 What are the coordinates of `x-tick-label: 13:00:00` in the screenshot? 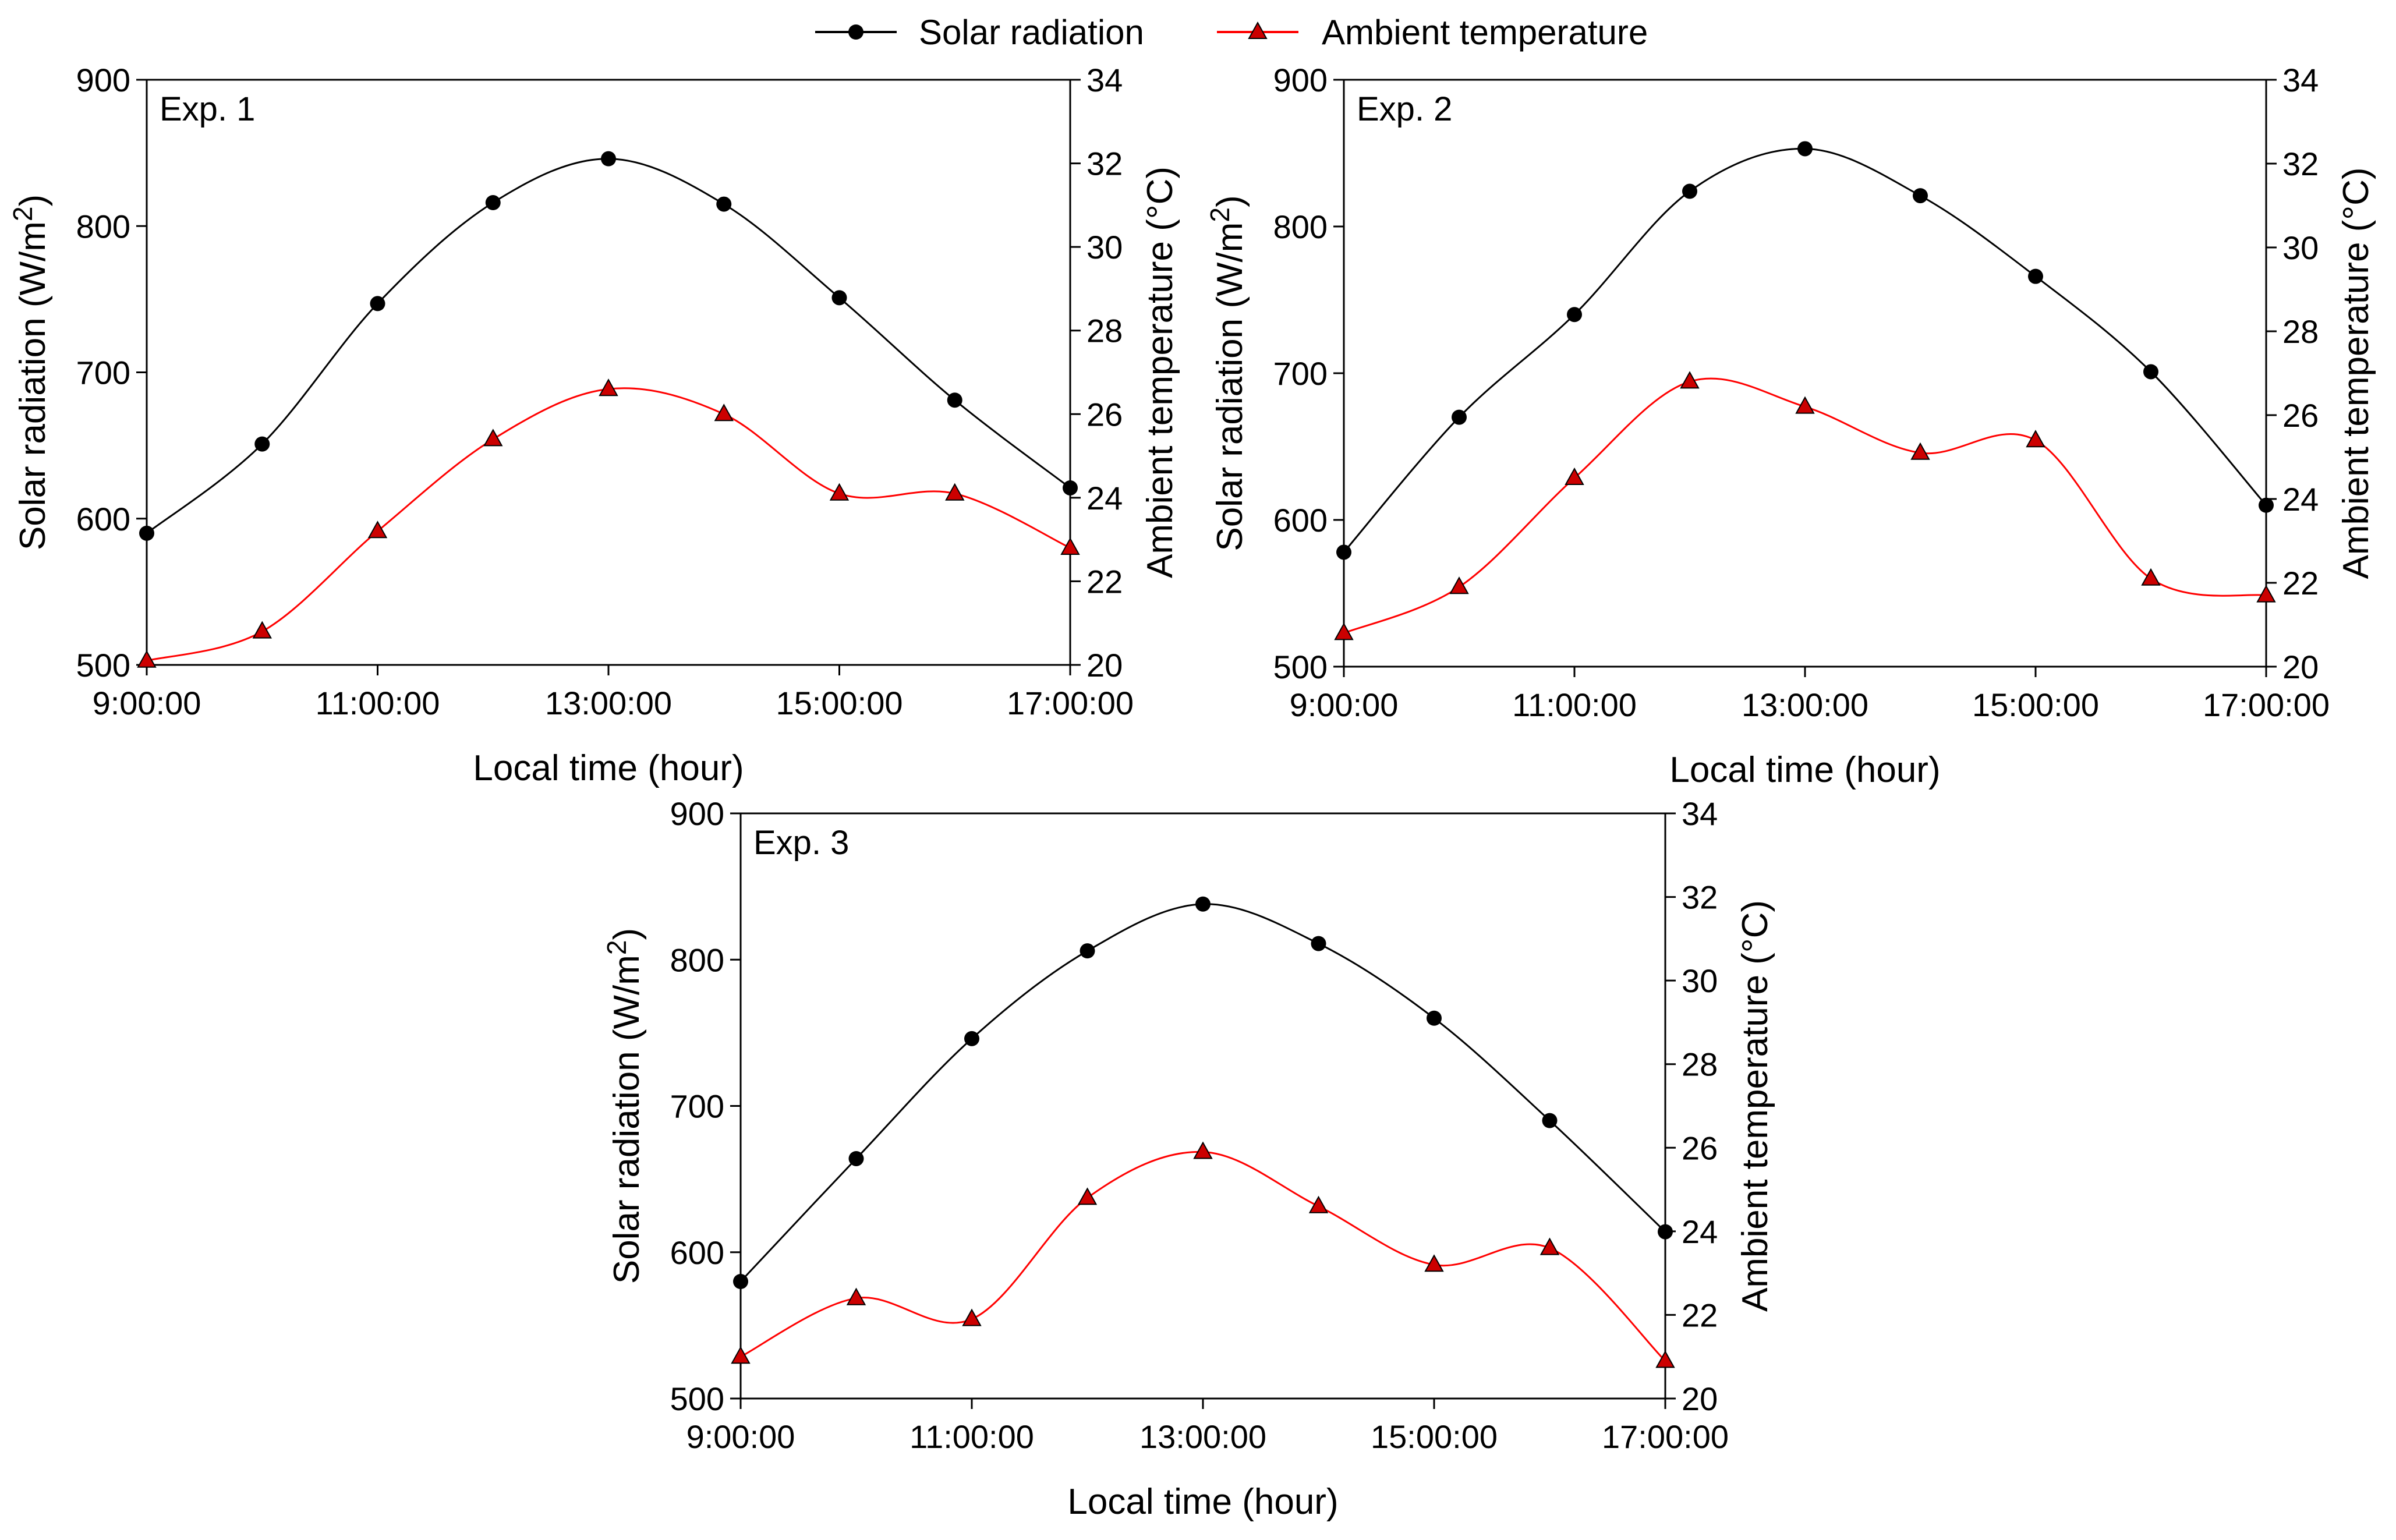 It's located at (1805, 704).